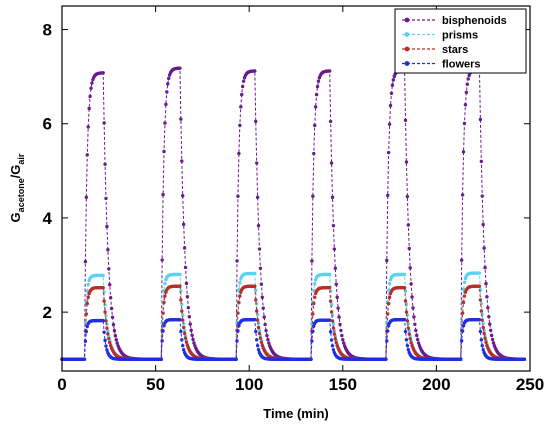 The width and height of the screenshot is (550, 429). I want to click on x-tick-label: 50, so click(155, 384).